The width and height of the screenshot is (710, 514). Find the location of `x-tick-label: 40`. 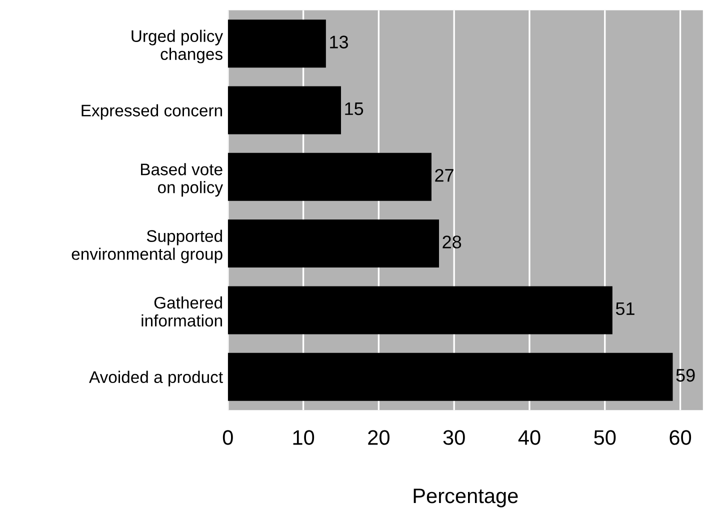

x-tick-label: 40 is located at coordinates (529, 437).